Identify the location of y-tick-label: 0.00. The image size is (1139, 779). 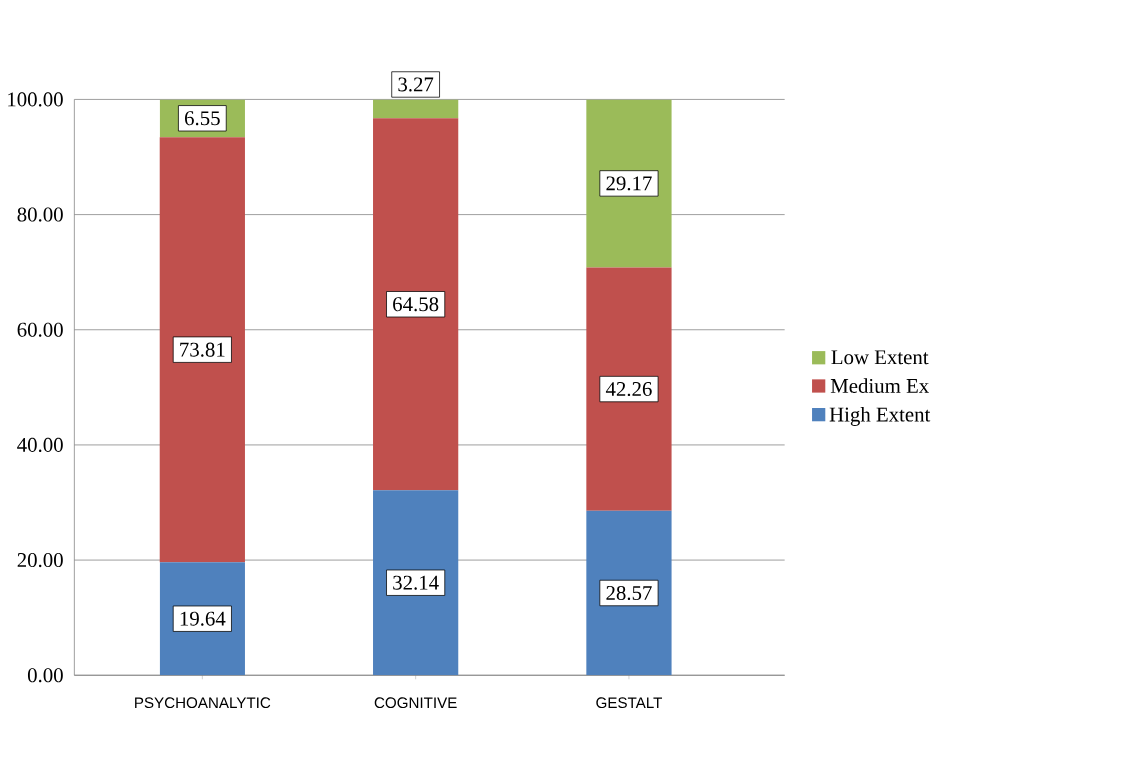
(45, 675).